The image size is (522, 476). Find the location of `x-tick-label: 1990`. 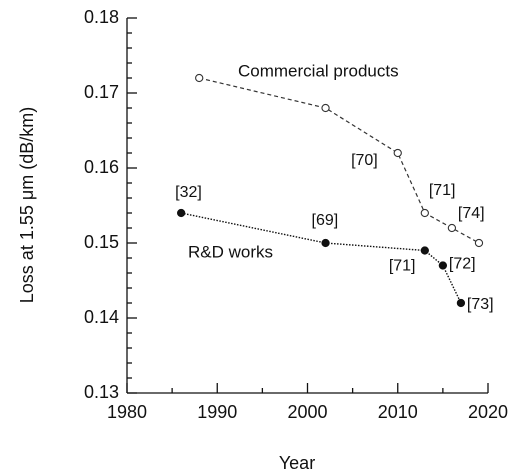

x-tick-label: 1990 is located at coordinates (217, 412).